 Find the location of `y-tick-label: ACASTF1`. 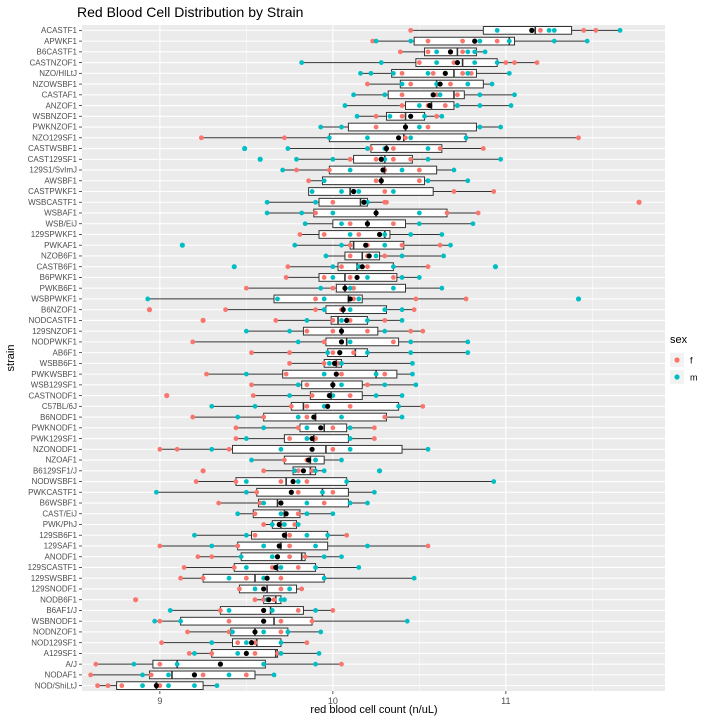

y-tick-label: ACASTF1 is located at coordinates (59, 30).